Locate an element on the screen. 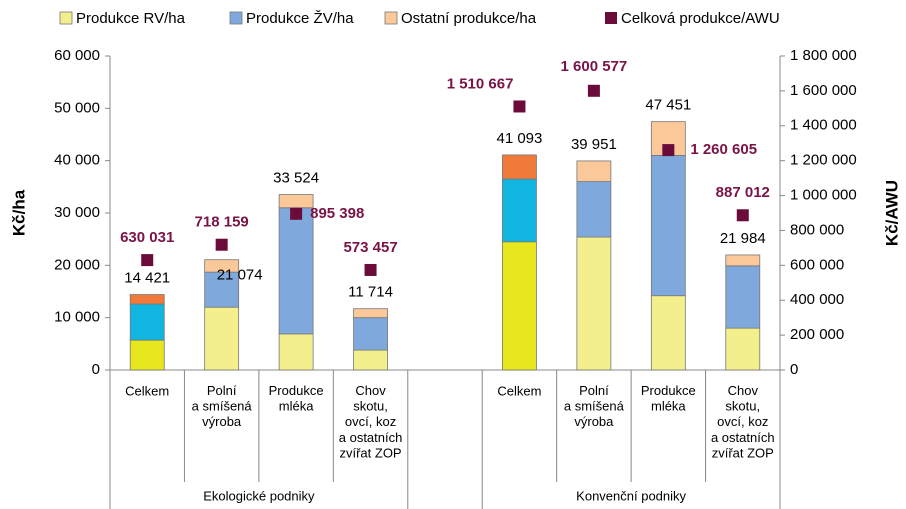 The image size is (906, 509). awu-label: 718 159 is located at coordinates (222, 222).